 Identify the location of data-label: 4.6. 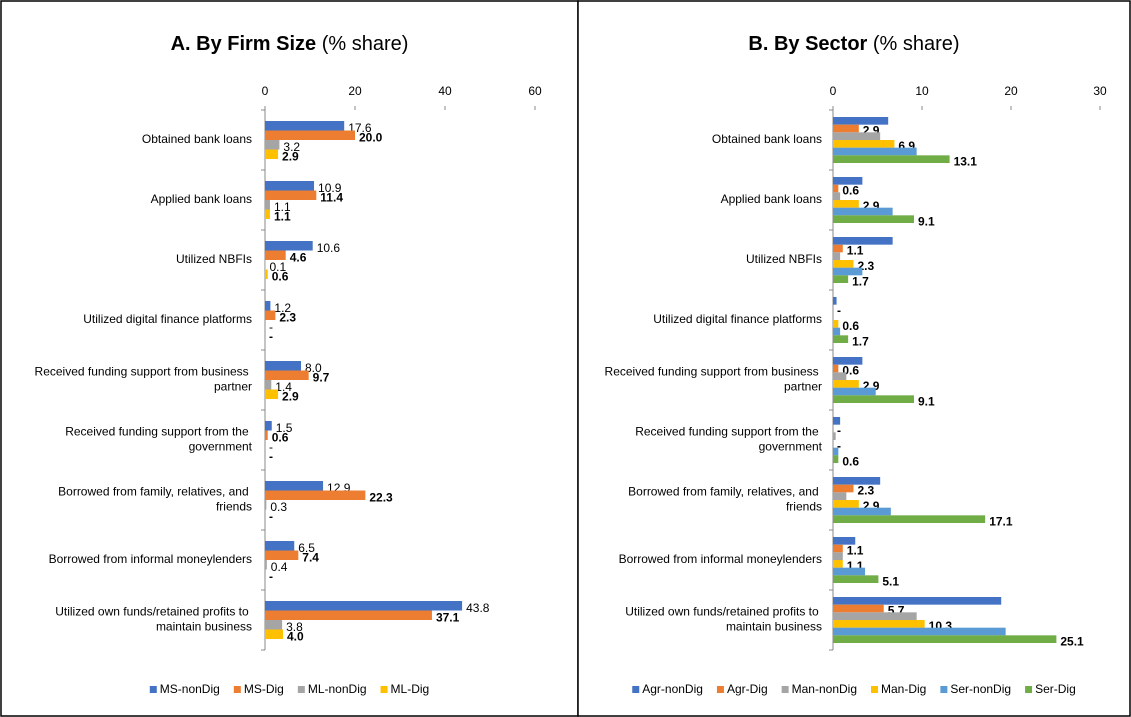
(298, 257).